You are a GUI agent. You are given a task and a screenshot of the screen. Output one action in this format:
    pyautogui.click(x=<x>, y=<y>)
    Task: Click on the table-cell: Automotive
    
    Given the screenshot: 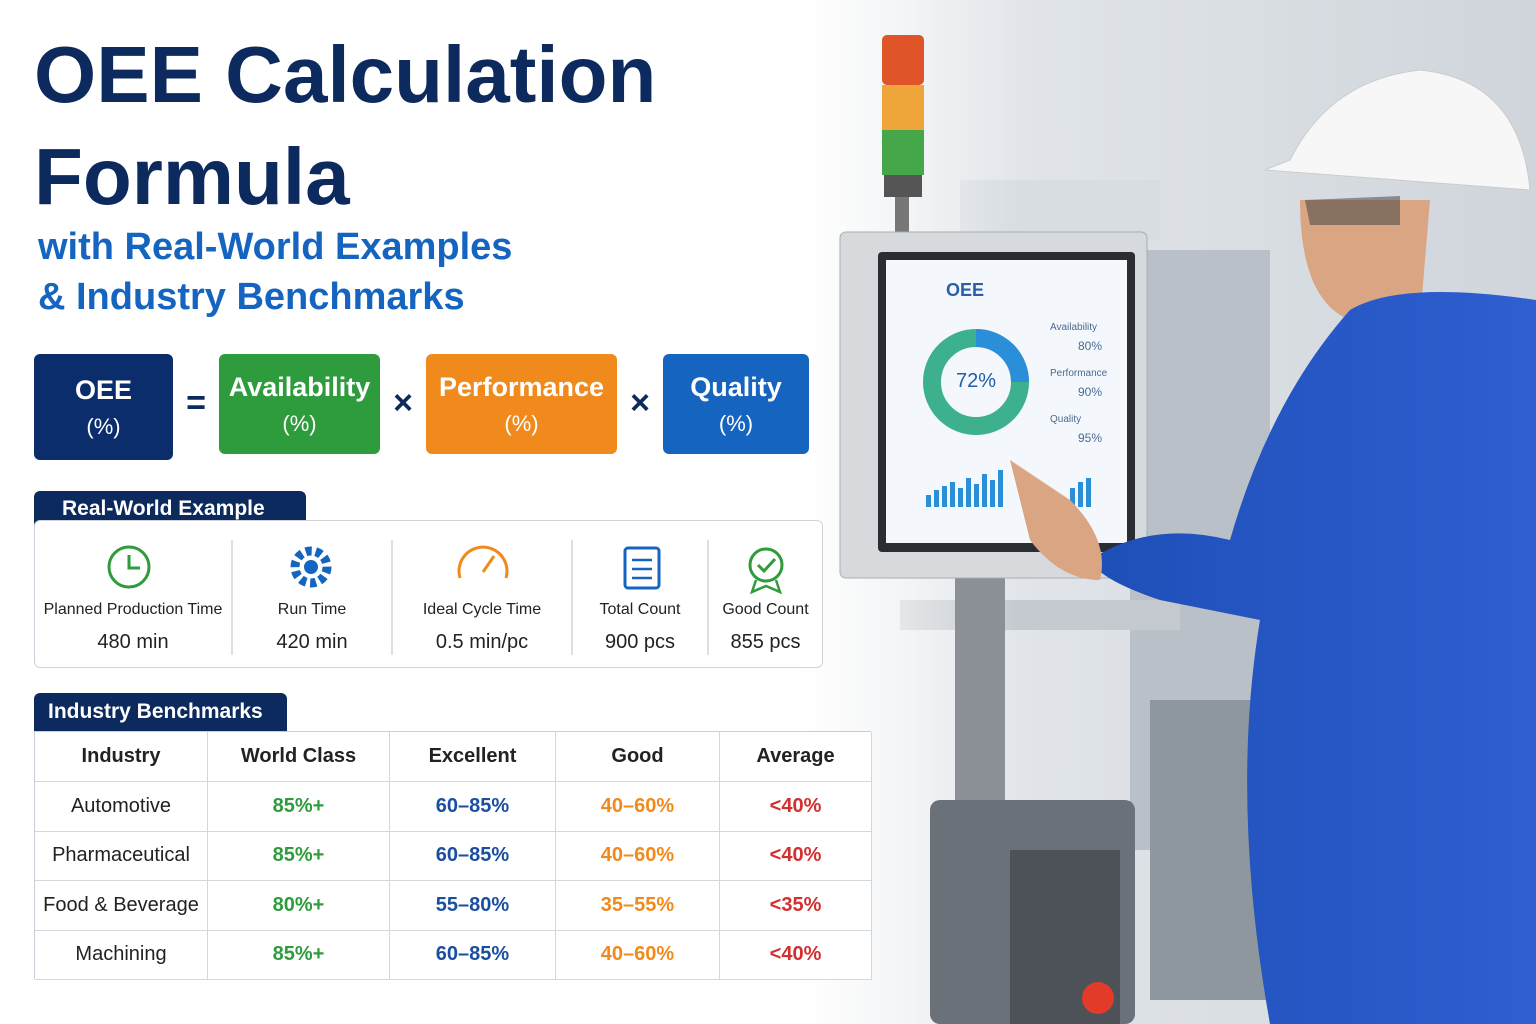 What is the action you would take?
    pyautogui.click(x=121, y=807)
    